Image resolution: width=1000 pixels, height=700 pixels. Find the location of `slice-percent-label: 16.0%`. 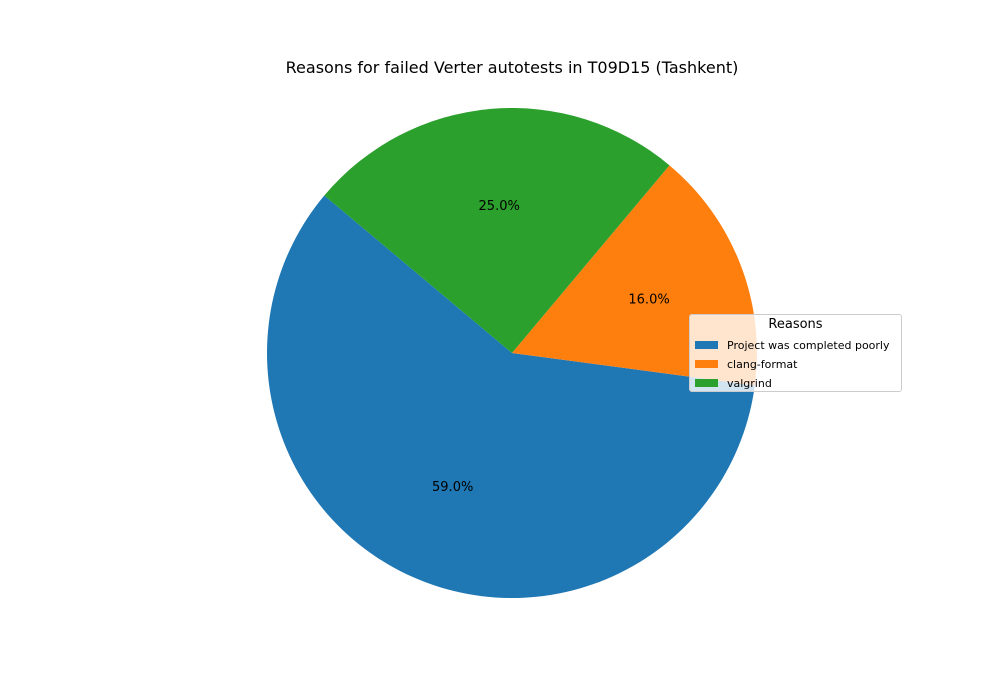

slice-percent-label: 16.0% is located at coordinates (648, 299).